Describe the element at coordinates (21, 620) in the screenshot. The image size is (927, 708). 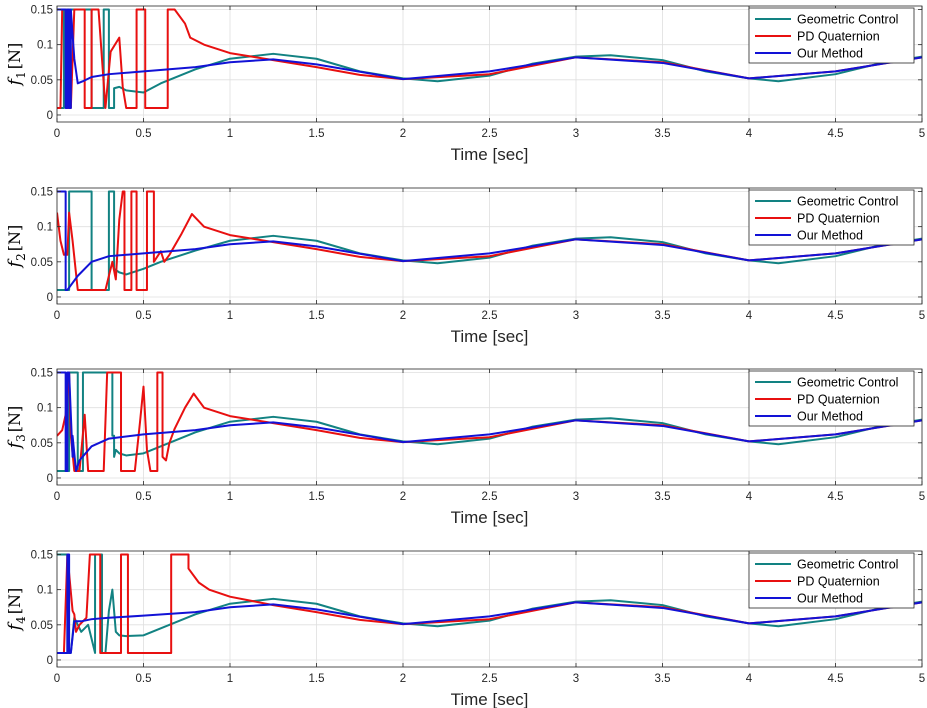
I see `y-axis-label-sub: 4` at that location.